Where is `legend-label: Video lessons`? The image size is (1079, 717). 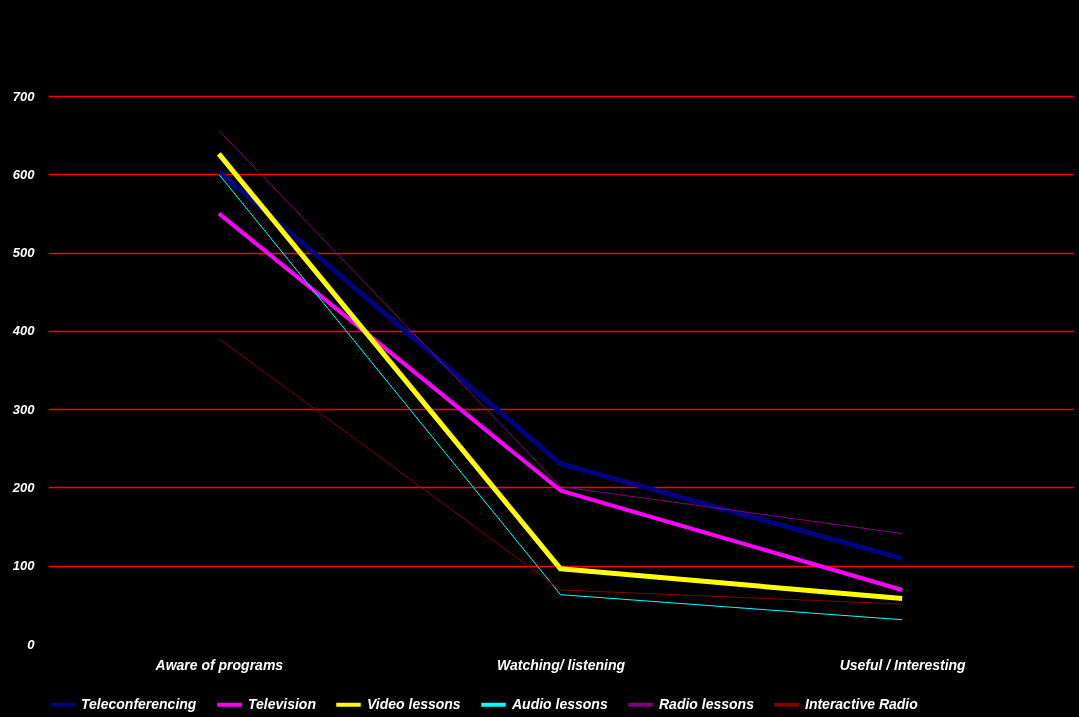
legend-label: Video lessons is located at coordinates (414, 703).